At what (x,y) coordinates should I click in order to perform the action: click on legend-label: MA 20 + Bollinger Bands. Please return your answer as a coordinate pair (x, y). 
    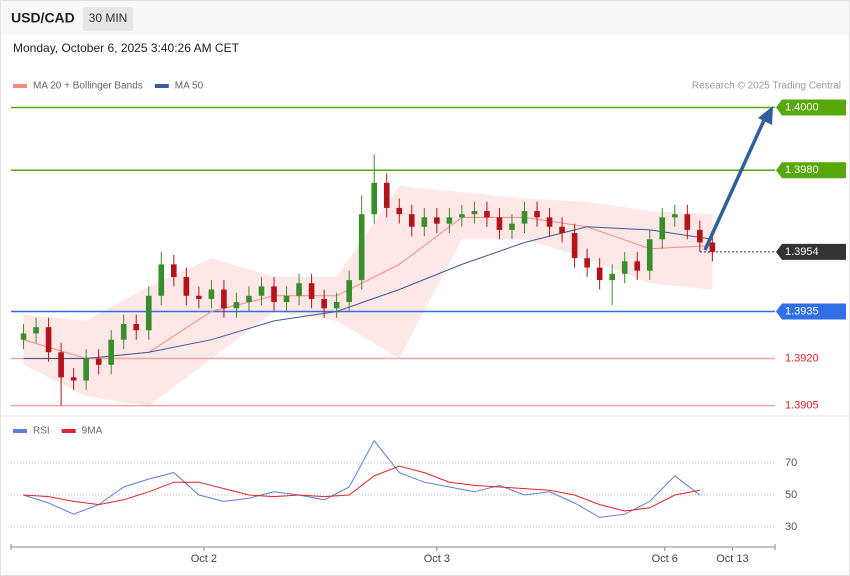
    Looking at the image, I should click on (88, 86).